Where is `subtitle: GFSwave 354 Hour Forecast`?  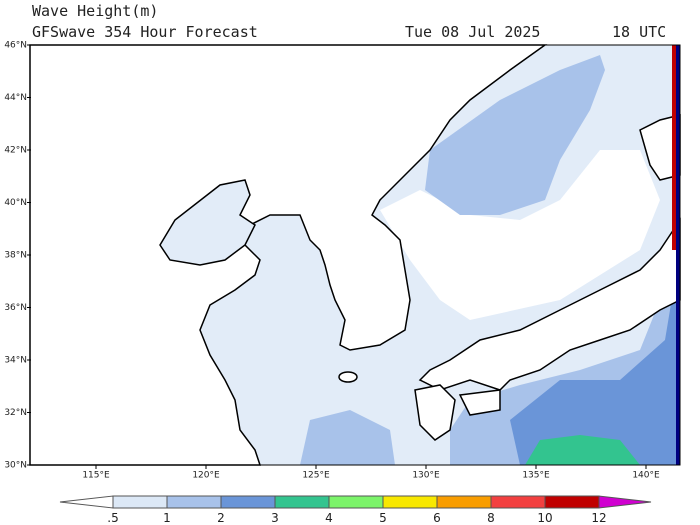
subtitle: GFSwave 354 Hour Forecast is located at coordinates (145, 32).